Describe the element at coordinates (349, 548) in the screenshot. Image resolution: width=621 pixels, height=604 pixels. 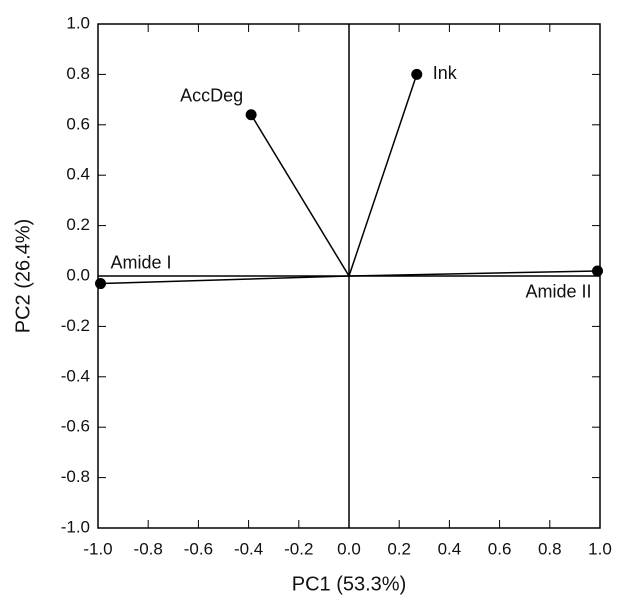
I see `x-tick-label: 0.0` at that location.